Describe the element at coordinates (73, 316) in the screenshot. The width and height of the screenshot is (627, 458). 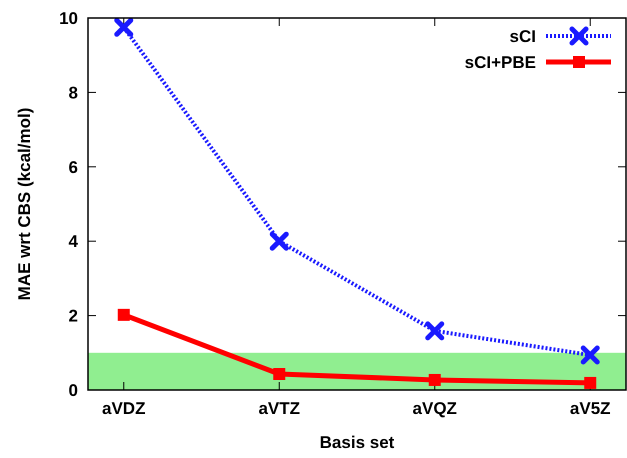
I see `y-tick-label: 2` at that location.